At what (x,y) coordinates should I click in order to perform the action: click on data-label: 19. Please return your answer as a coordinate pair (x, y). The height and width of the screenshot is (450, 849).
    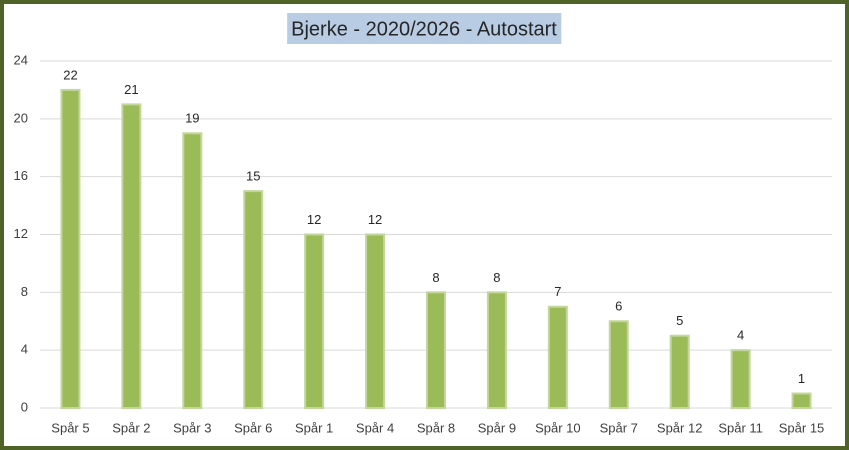
    Looking at the image, I should click on (192, 118).